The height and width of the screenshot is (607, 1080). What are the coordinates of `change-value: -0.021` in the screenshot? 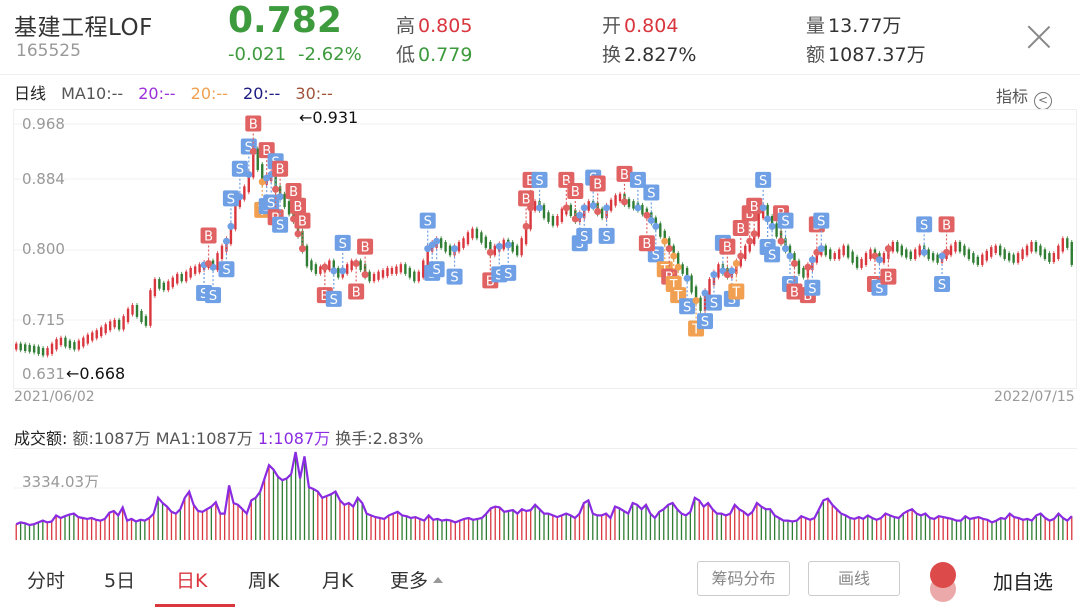 It's located at (257, 54).